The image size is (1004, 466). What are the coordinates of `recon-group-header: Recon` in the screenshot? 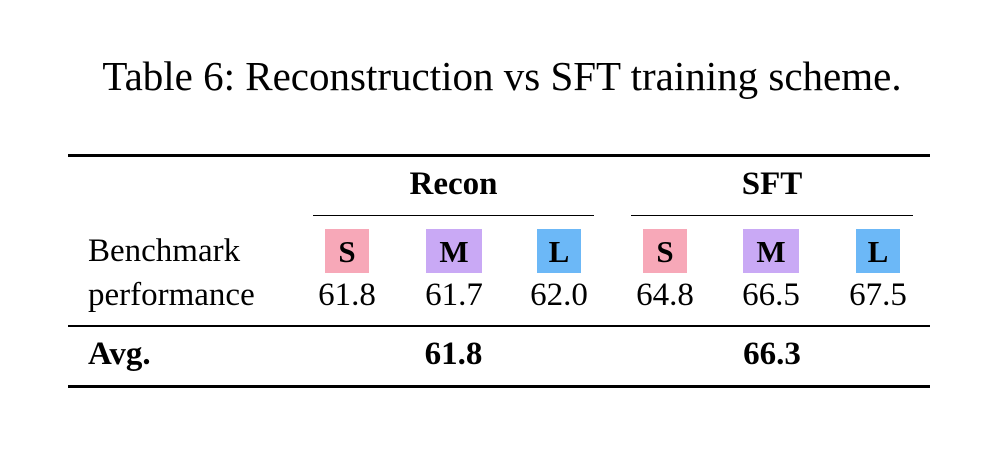 It's located at (453, 184).